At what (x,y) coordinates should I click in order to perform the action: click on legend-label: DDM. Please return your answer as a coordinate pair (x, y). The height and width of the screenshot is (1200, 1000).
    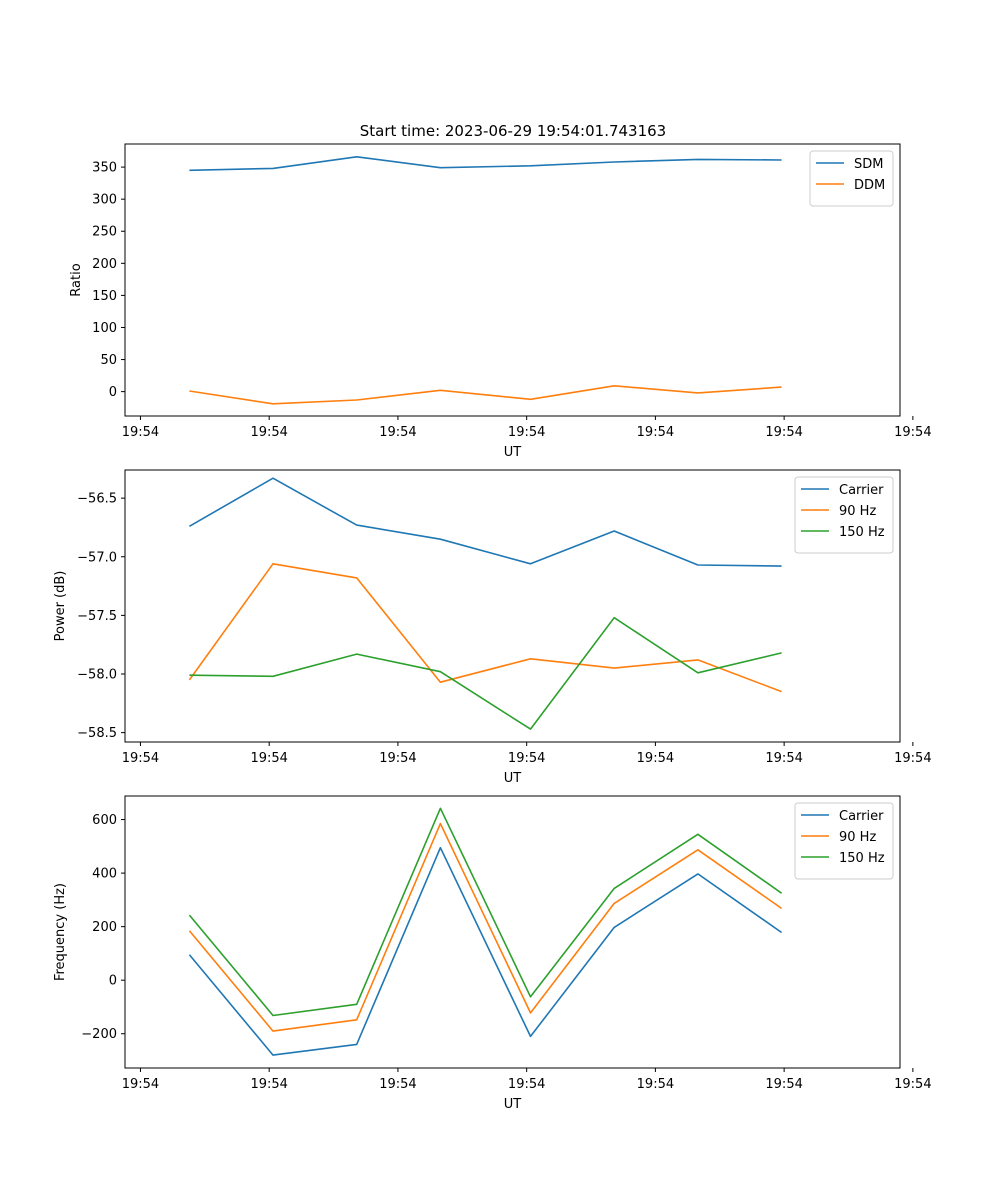
    Looking at the image, I should click on (869, 185).